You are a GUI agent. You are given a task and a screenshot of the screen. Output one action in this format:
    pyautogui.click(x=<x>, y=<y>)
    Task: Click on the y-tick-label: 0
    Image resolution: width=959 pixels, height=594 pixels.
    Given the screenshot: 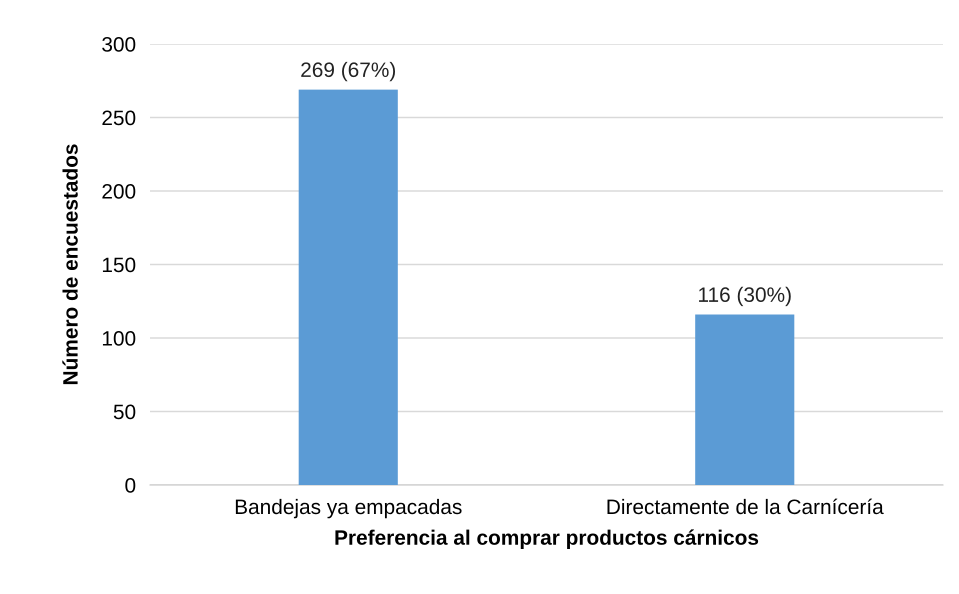 What is the action you would take?
    pyautogui.click(x=130, y=485)
    